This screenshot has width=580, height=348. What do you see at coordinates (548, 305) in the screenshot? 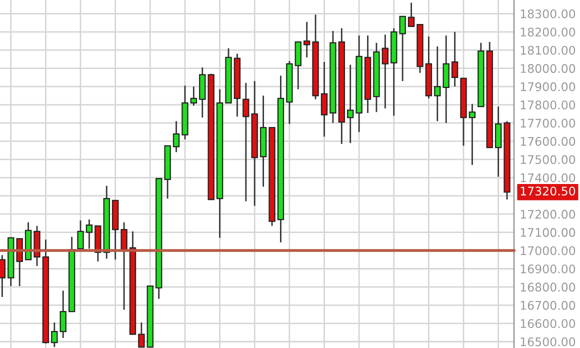
I see `y-tick-label: 16700.00` at bounding box center [548, 305].